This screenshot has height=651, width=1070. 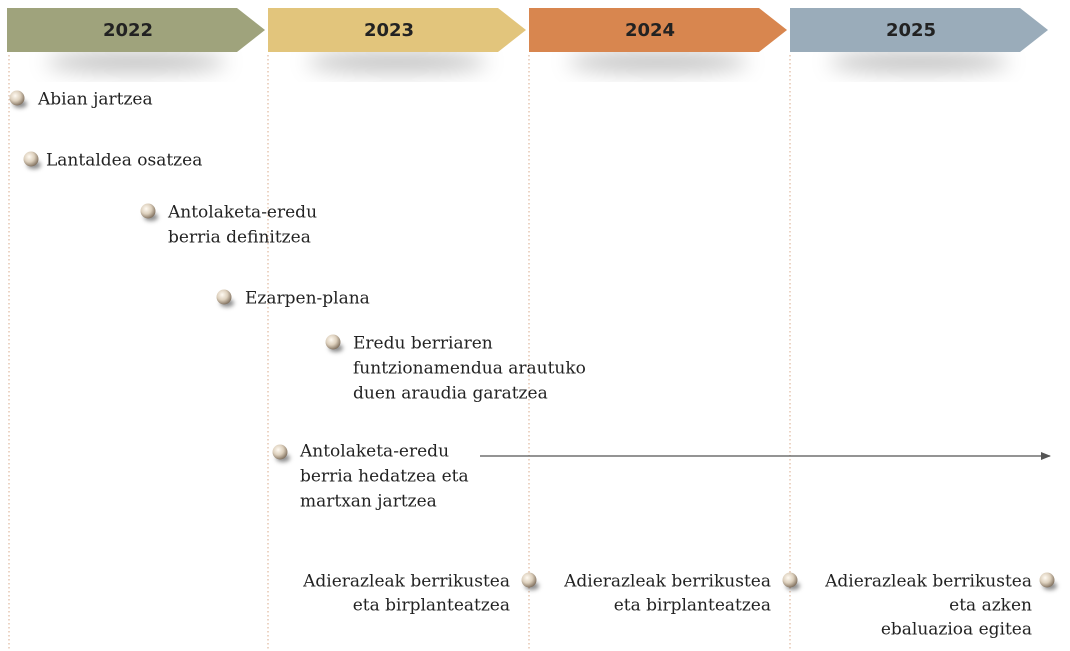 I want to click on milestone-text: berria hedatzea eta, so click(x=384, y=477).